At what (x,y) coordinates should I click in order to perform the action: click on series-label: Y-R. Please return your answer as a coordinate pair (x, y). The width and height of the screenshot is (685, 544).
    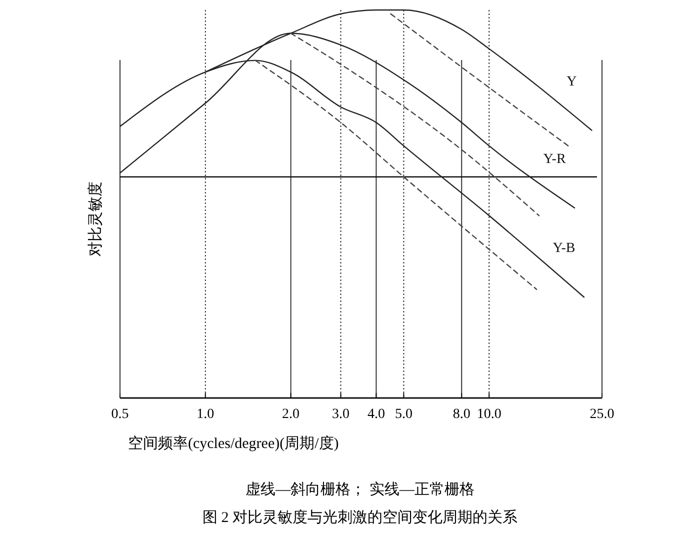
    Looking at the image, I should click on (554, 159).